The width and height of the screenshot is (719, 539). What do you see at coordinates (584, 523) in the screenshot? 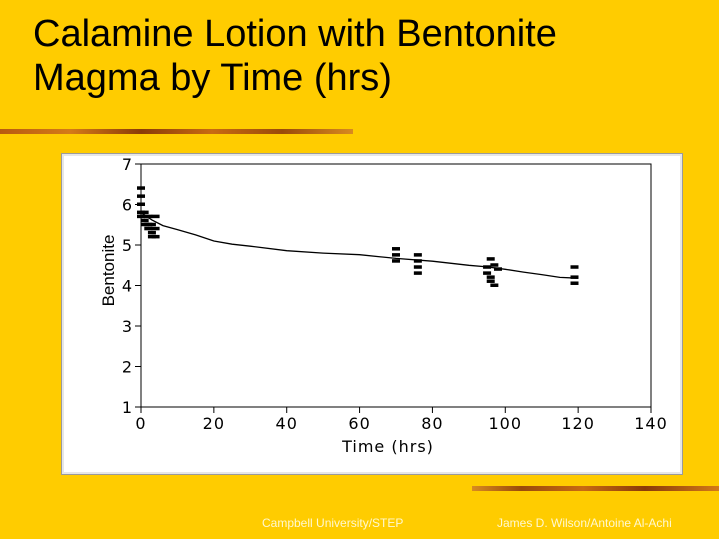
I see `footer-authors: James D. Wilson/Antoine Al-Achi` at bounding box center [584, 523].